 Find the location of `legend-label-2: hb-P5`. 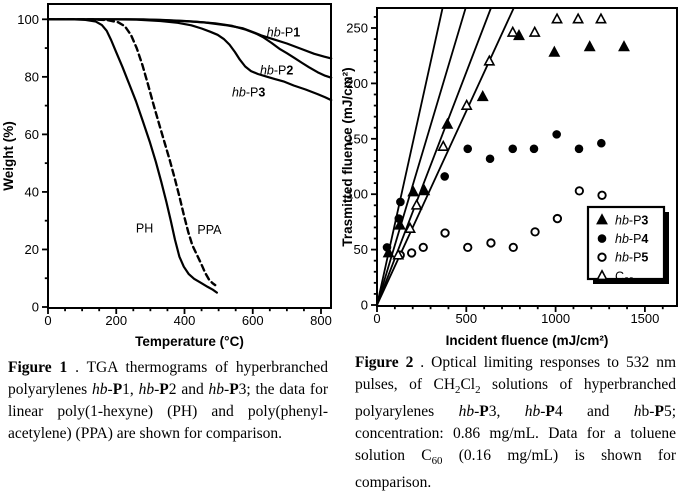

legend-label-2: hb-P5 is located at coordinates (631, 258).